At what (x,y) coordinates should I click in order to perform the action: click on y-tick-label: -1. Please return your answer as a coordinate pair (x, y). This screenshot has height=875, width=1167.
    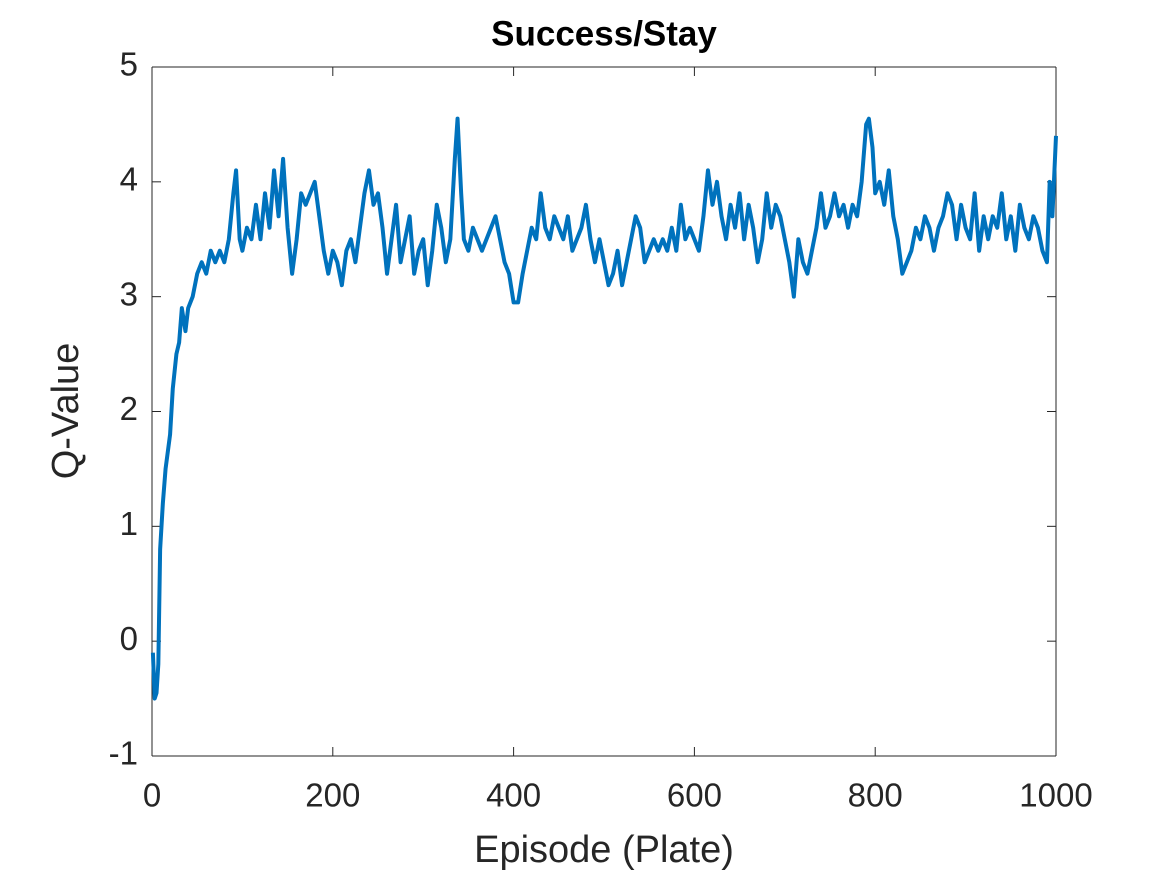
    Looking at the image, I should click on (123, 753).